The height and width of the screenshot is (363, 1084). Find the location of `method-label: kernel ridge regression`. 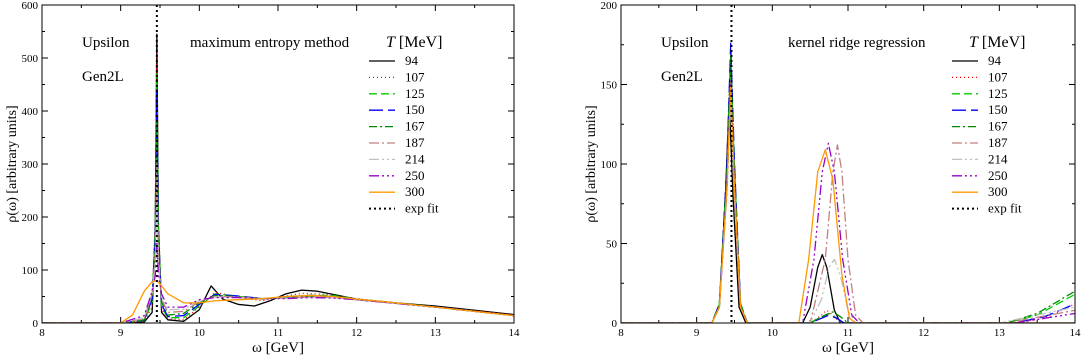

method-label: kernel ridge regression is located at coordinates (857, 43).